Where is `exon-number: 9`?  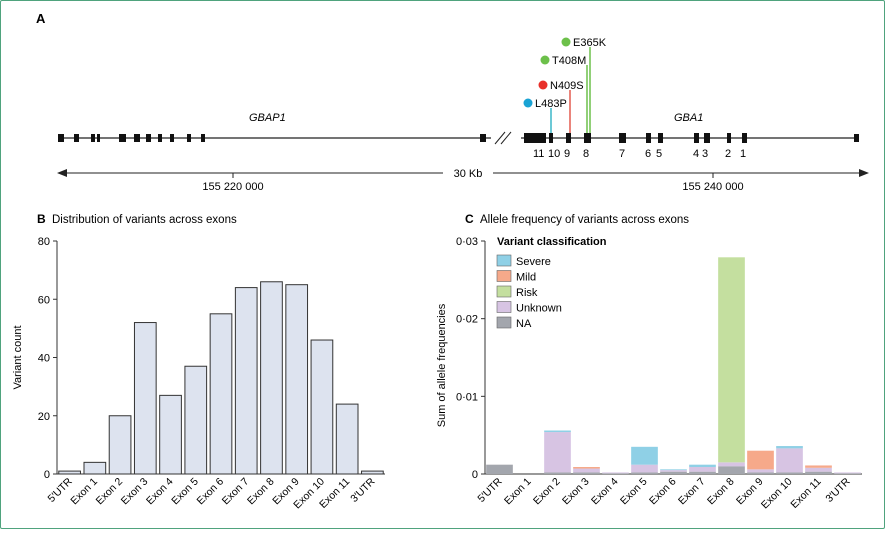
exon-number: 9 is located at coordinates (567, 154).